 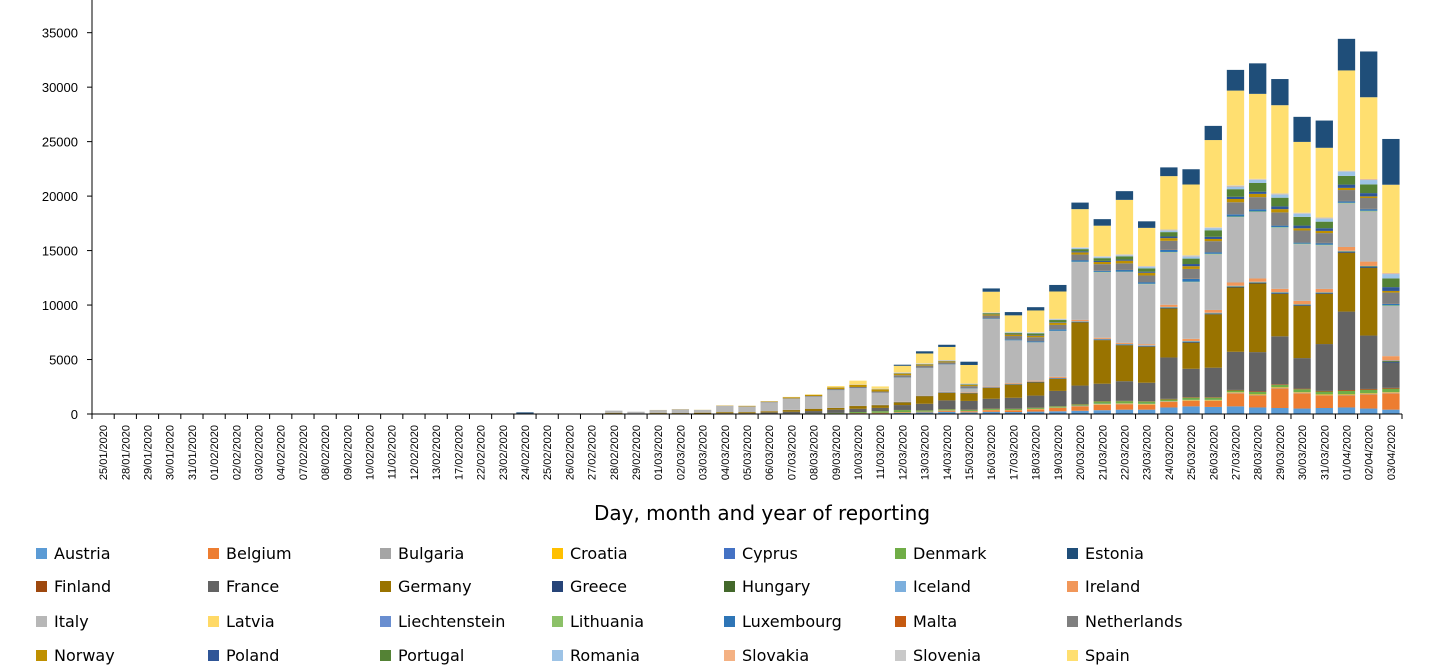 What do you see at coordinates (60, 87) in the screenshot?
I see `y-tick-label: 30000` at bounding box center [60, 87].